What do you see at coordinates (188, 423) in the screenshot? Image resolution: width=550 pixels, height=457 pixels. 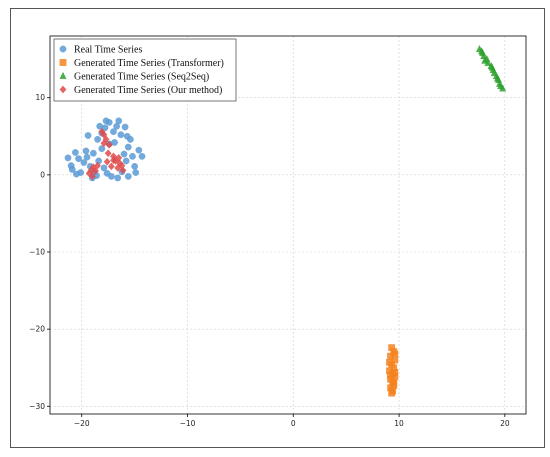 I see `x-tick-label: −10` at bounding box center [188, 423].